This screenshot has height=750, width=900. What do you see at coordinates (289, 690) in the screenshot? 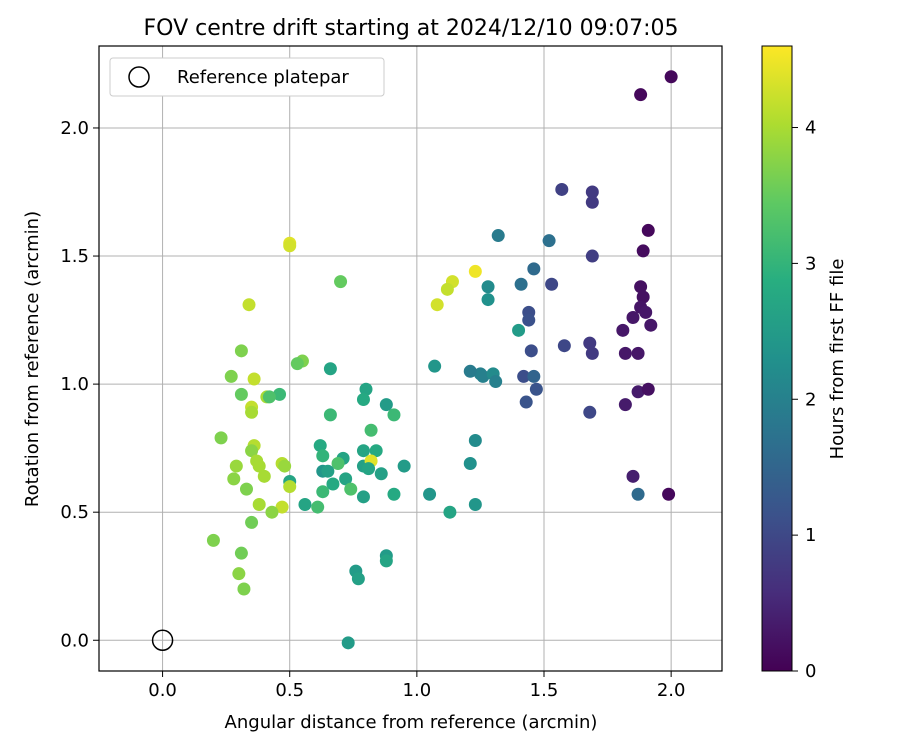
I see `x-tick-label: 0.5` at bounding box center [289, 690].